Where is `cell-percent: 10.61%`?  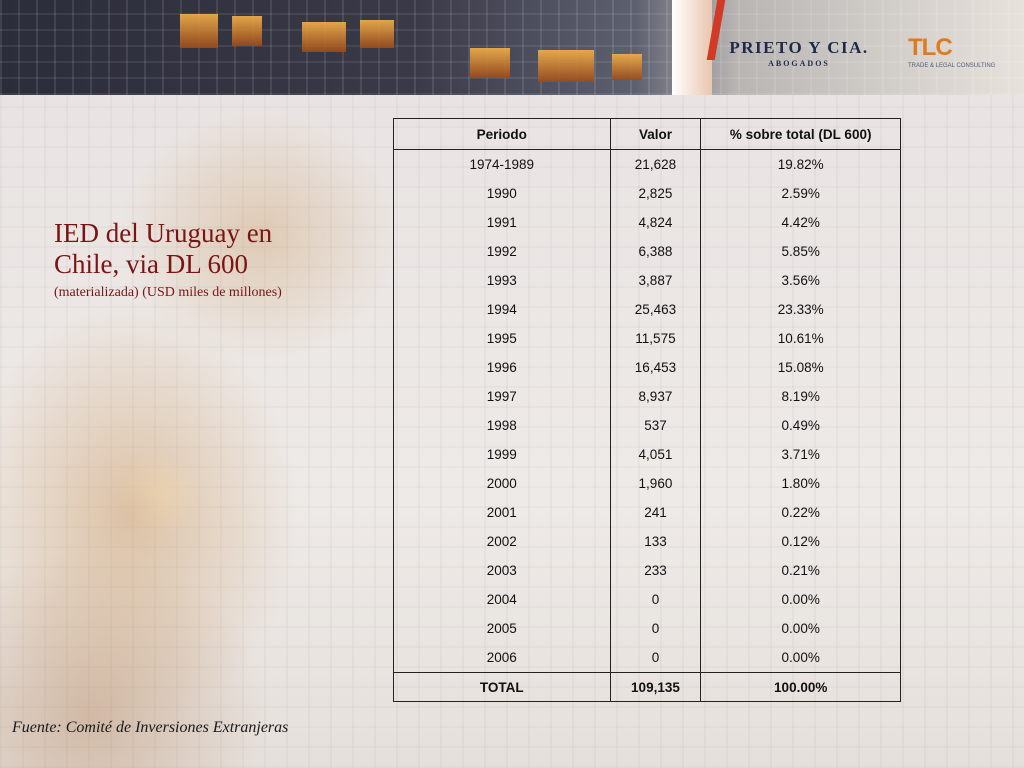 cell-percent: 10.61% is located at coordinates (800, 338).